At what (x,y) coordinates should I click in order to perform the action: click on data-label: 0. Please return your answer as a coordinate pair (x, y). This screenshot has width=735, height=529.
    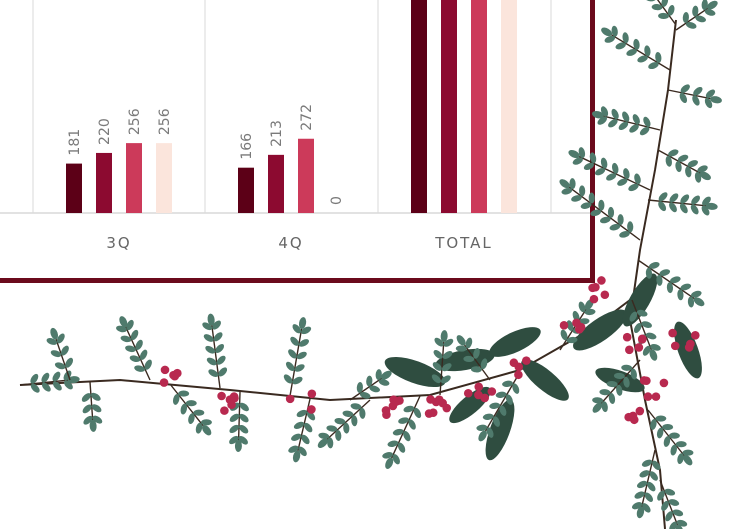
    Looking at the image, I should click on (337, 200).